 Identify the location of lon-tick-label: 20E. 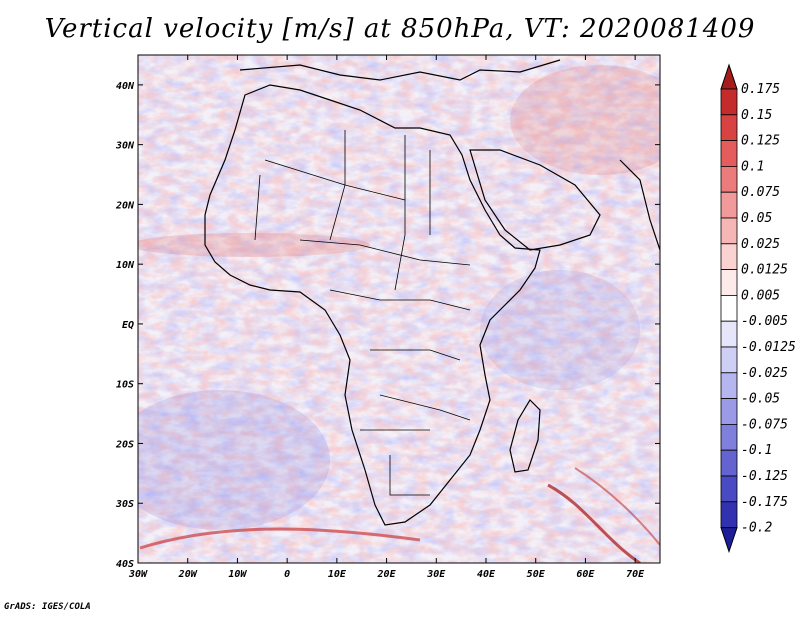
(387, 574).